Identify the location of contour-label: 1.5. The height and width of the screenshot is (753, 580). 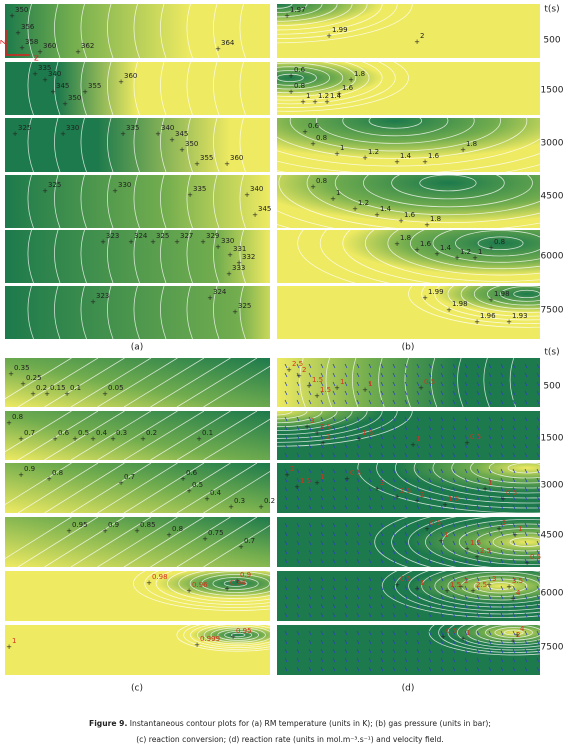
(325, 390).